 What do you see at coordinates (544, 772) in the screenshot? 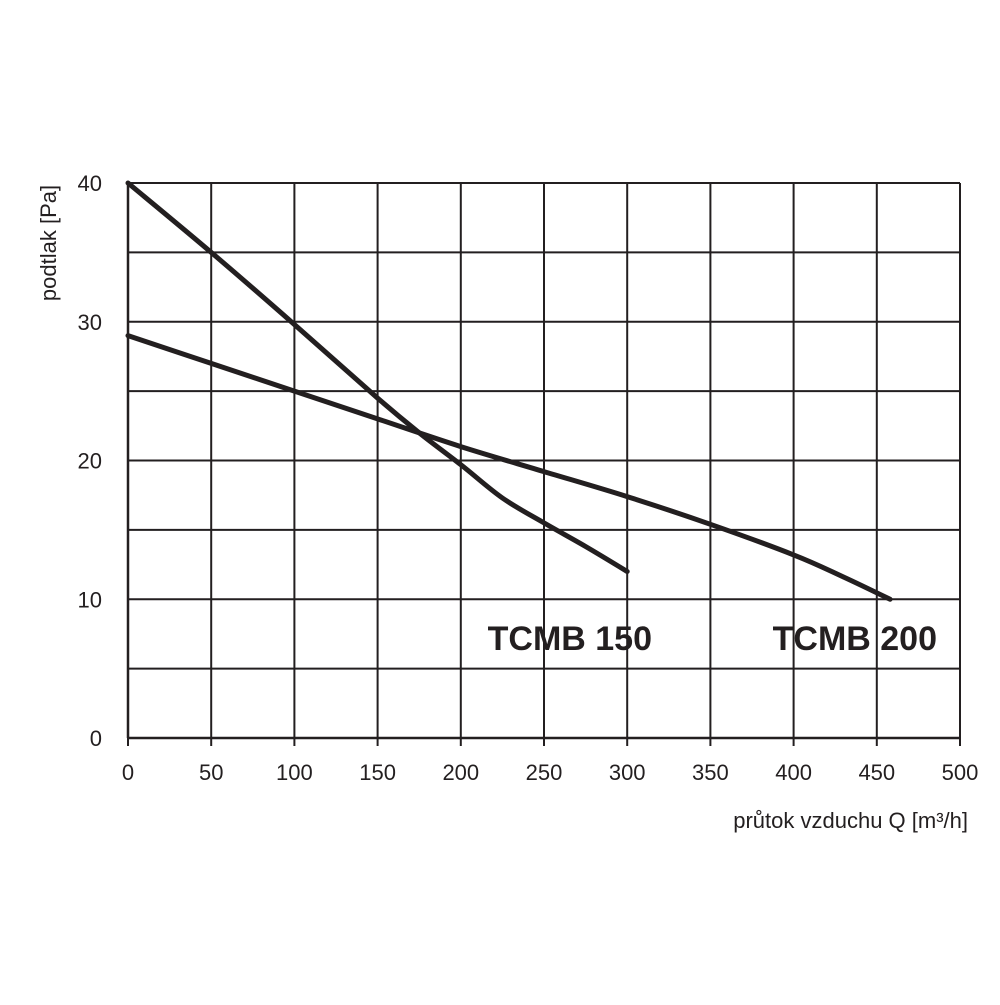
I see `x-tick-label: 250` at bounding box center [544, 772].